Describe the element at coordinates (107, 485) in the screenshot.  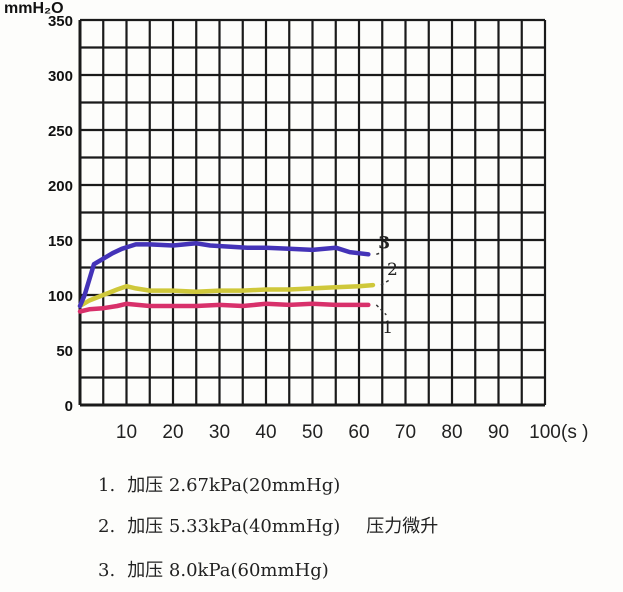
I see `legend-item-1-number: 1.` at that location.